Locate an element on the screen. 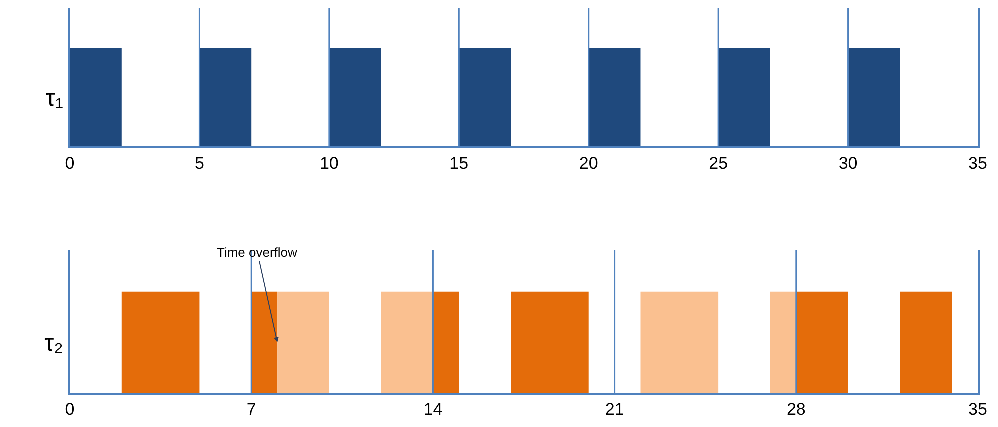  x-tick-label: 14 is located at coordinates (433, 410).